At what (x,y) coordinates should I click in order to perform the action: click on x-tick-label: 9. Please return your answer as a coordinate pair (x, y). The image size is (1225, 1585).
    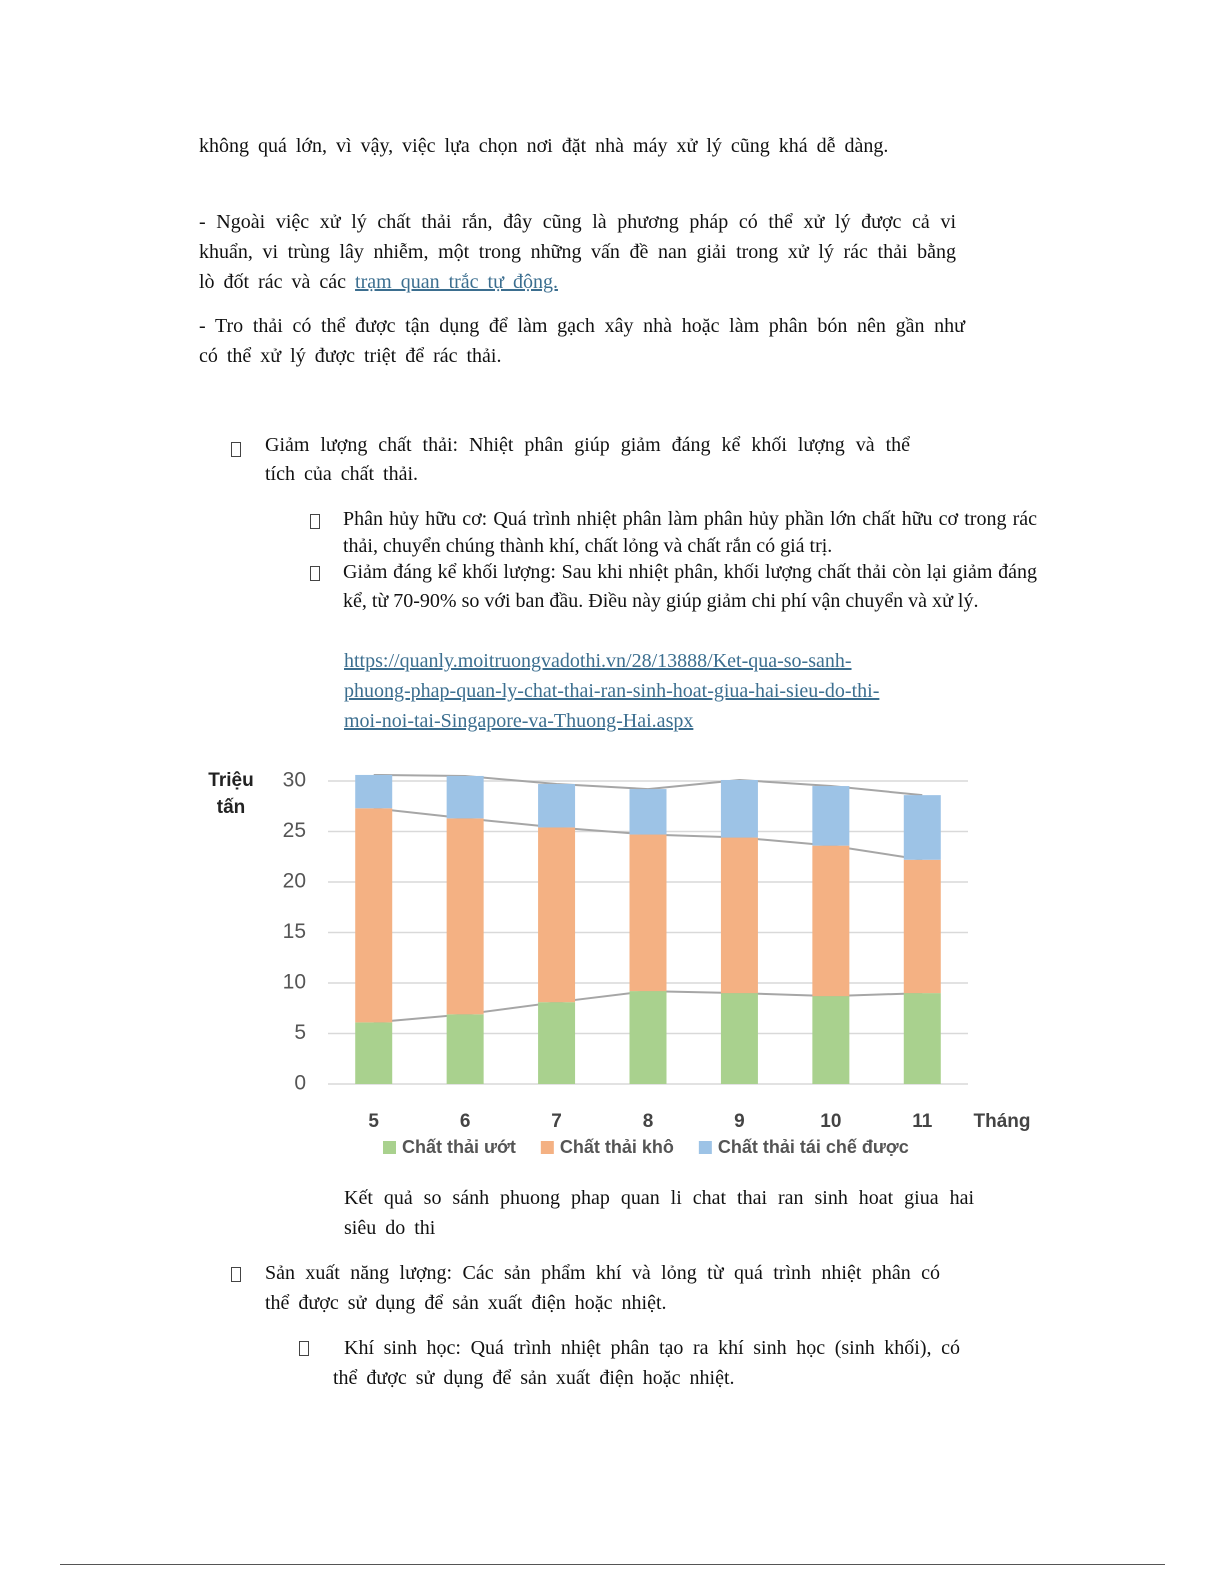
    Looking at the image, I should click on (739, 1121).